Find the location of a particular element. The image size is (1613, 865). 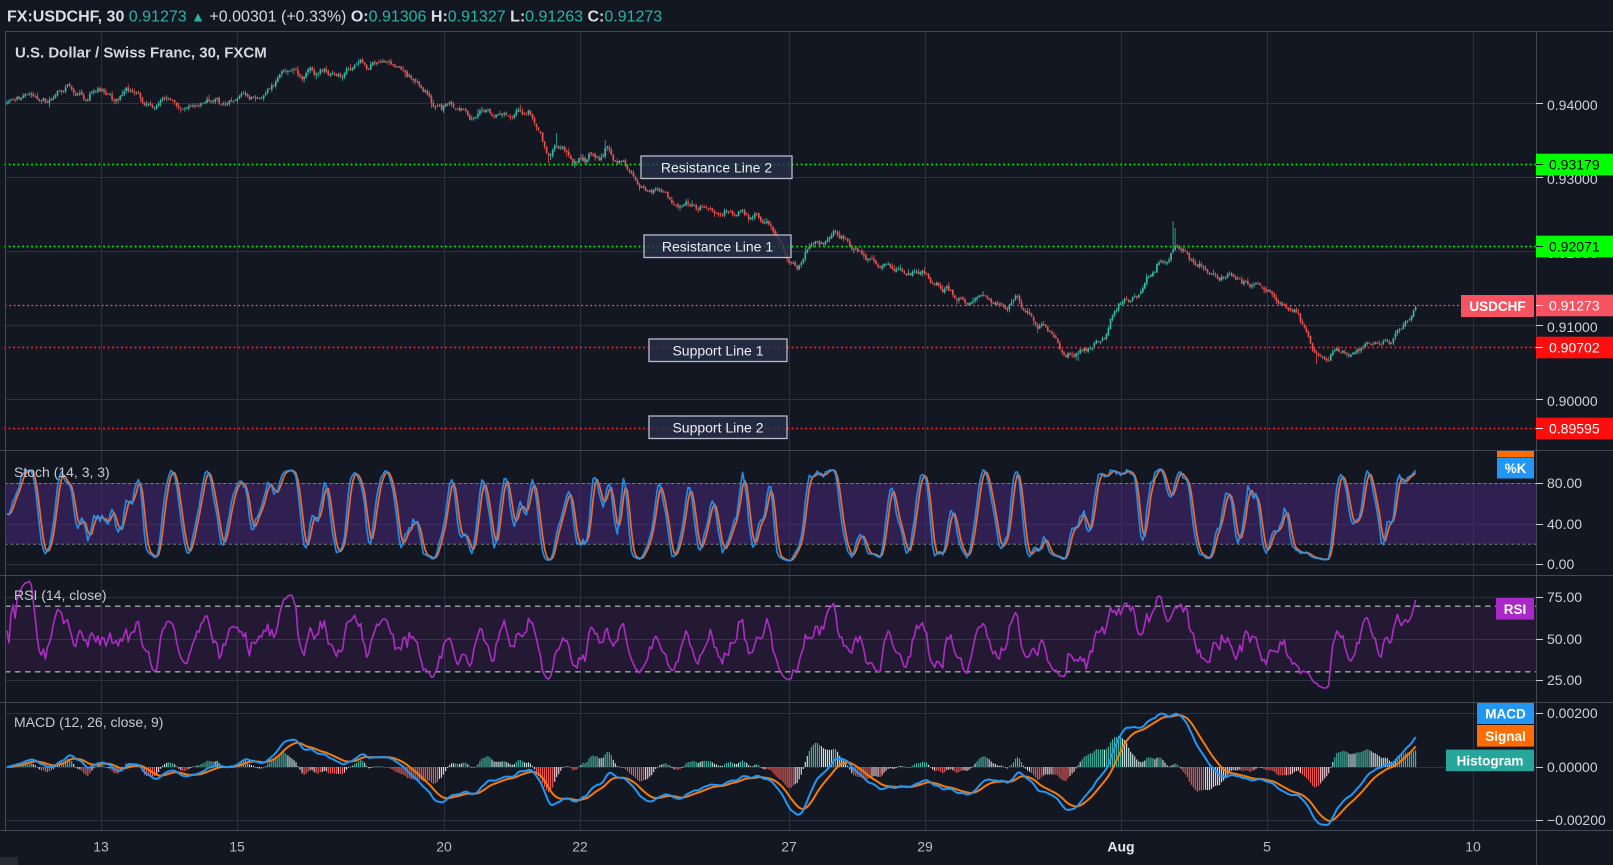

svg-text: 75.00 is located at coordinates (1564, 597).